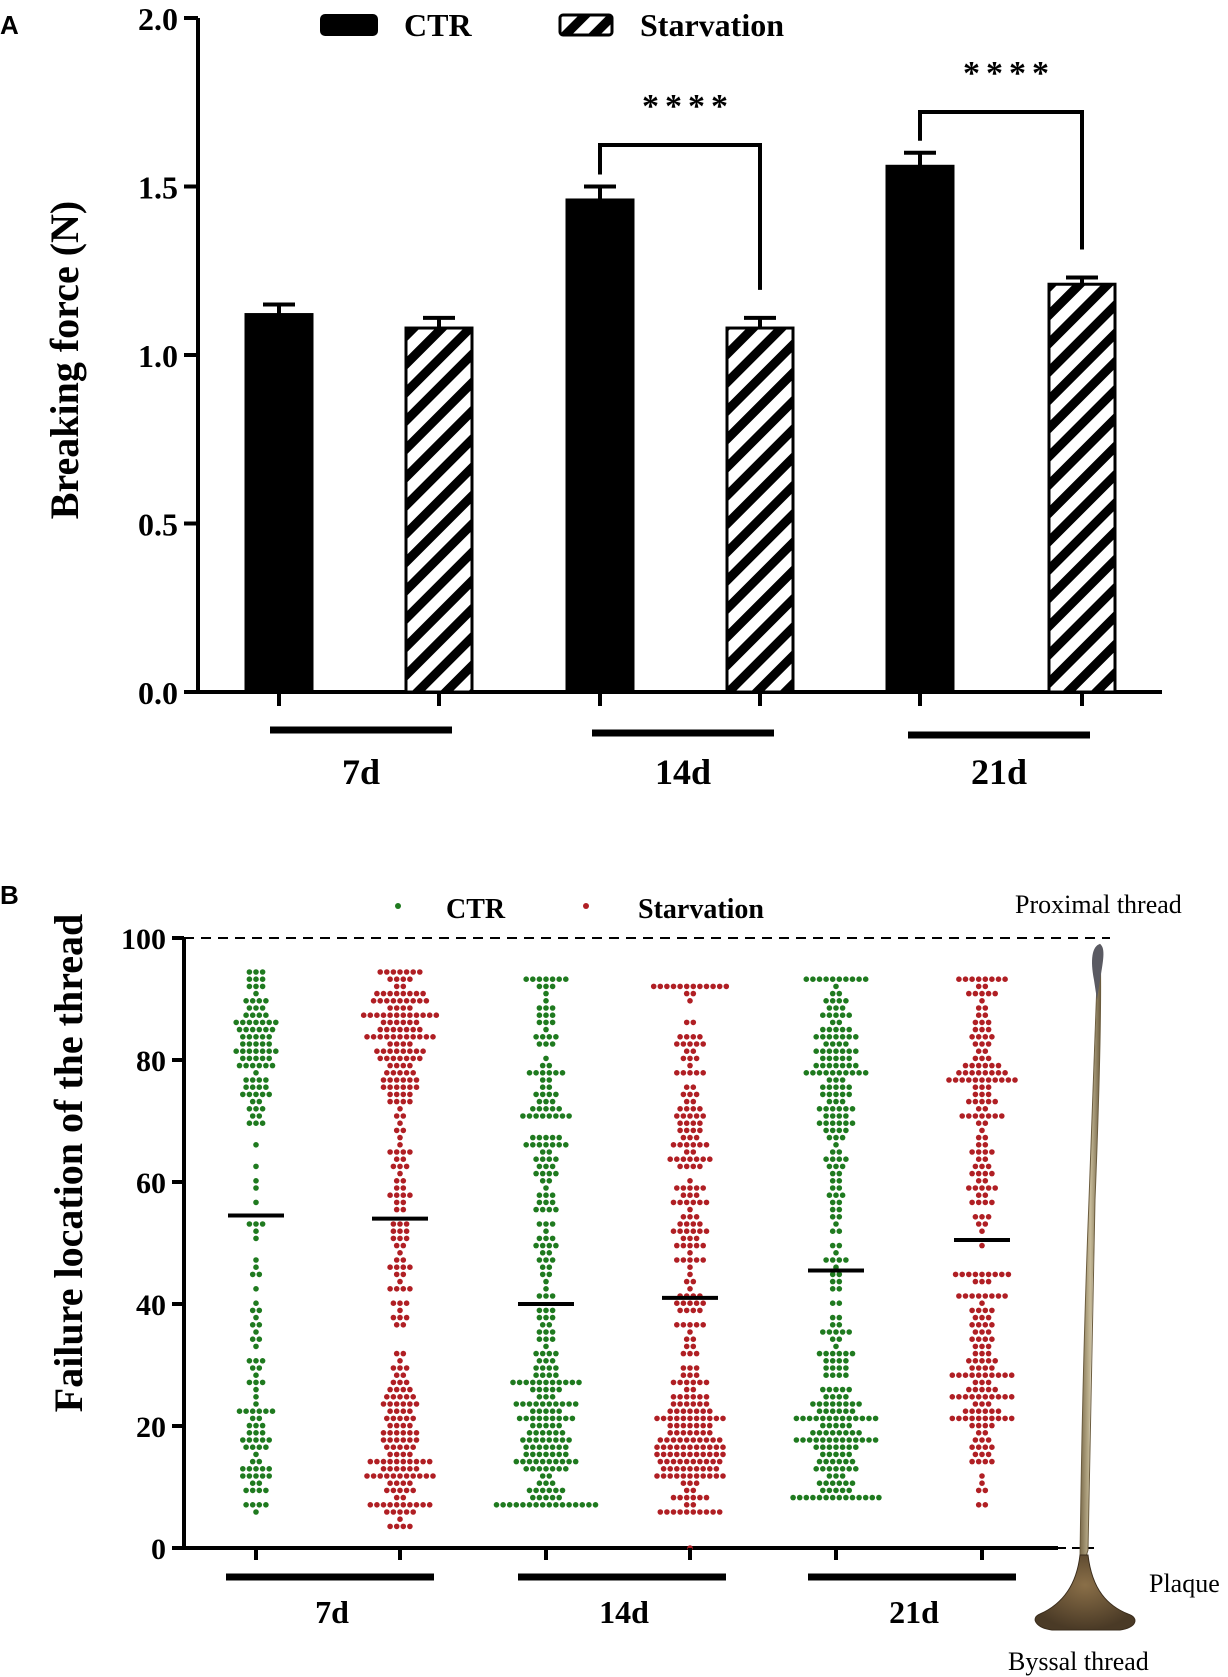  What do you see at coordinates (398, 906) in the screenshot?
I see `legend-ctr-dot` at bounding box center [398, 906].